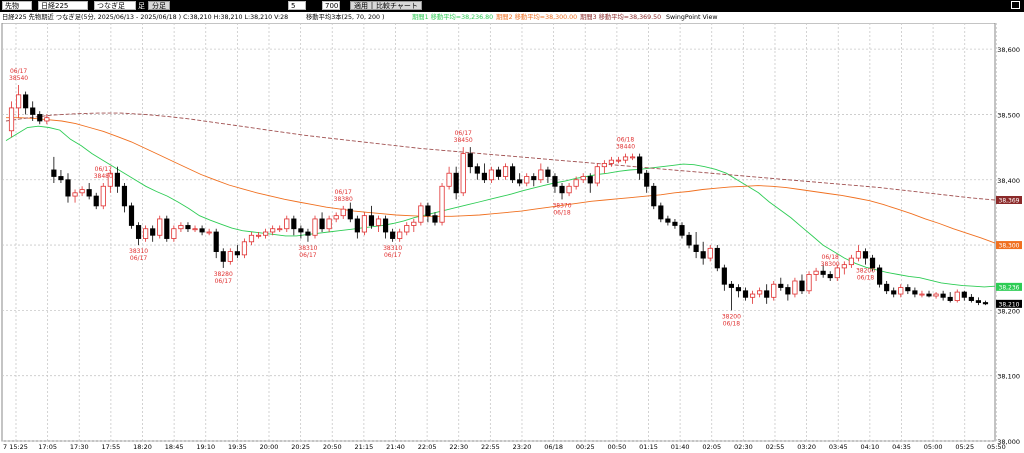  Describe the element at coordinates (1015, 5) in the screenshot. I see `maximize-icon` at that location.